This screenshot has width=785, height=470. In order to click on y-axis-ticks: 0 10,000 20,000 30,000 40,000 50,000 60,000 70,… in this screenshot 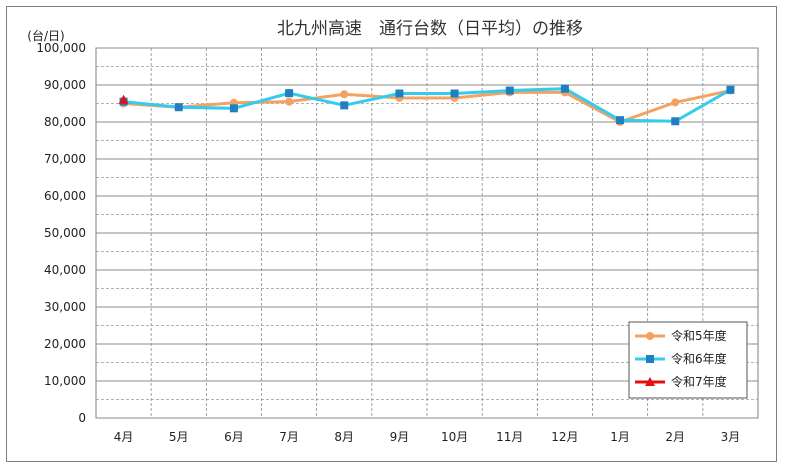, I will do `click(61, 233)`.